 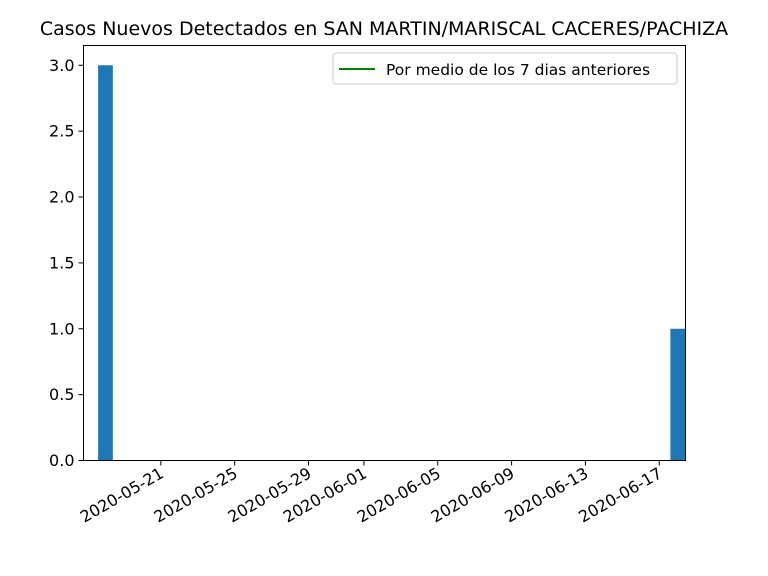 I want to click on y-tick-label: 3.0, so click(x=61, y=65).